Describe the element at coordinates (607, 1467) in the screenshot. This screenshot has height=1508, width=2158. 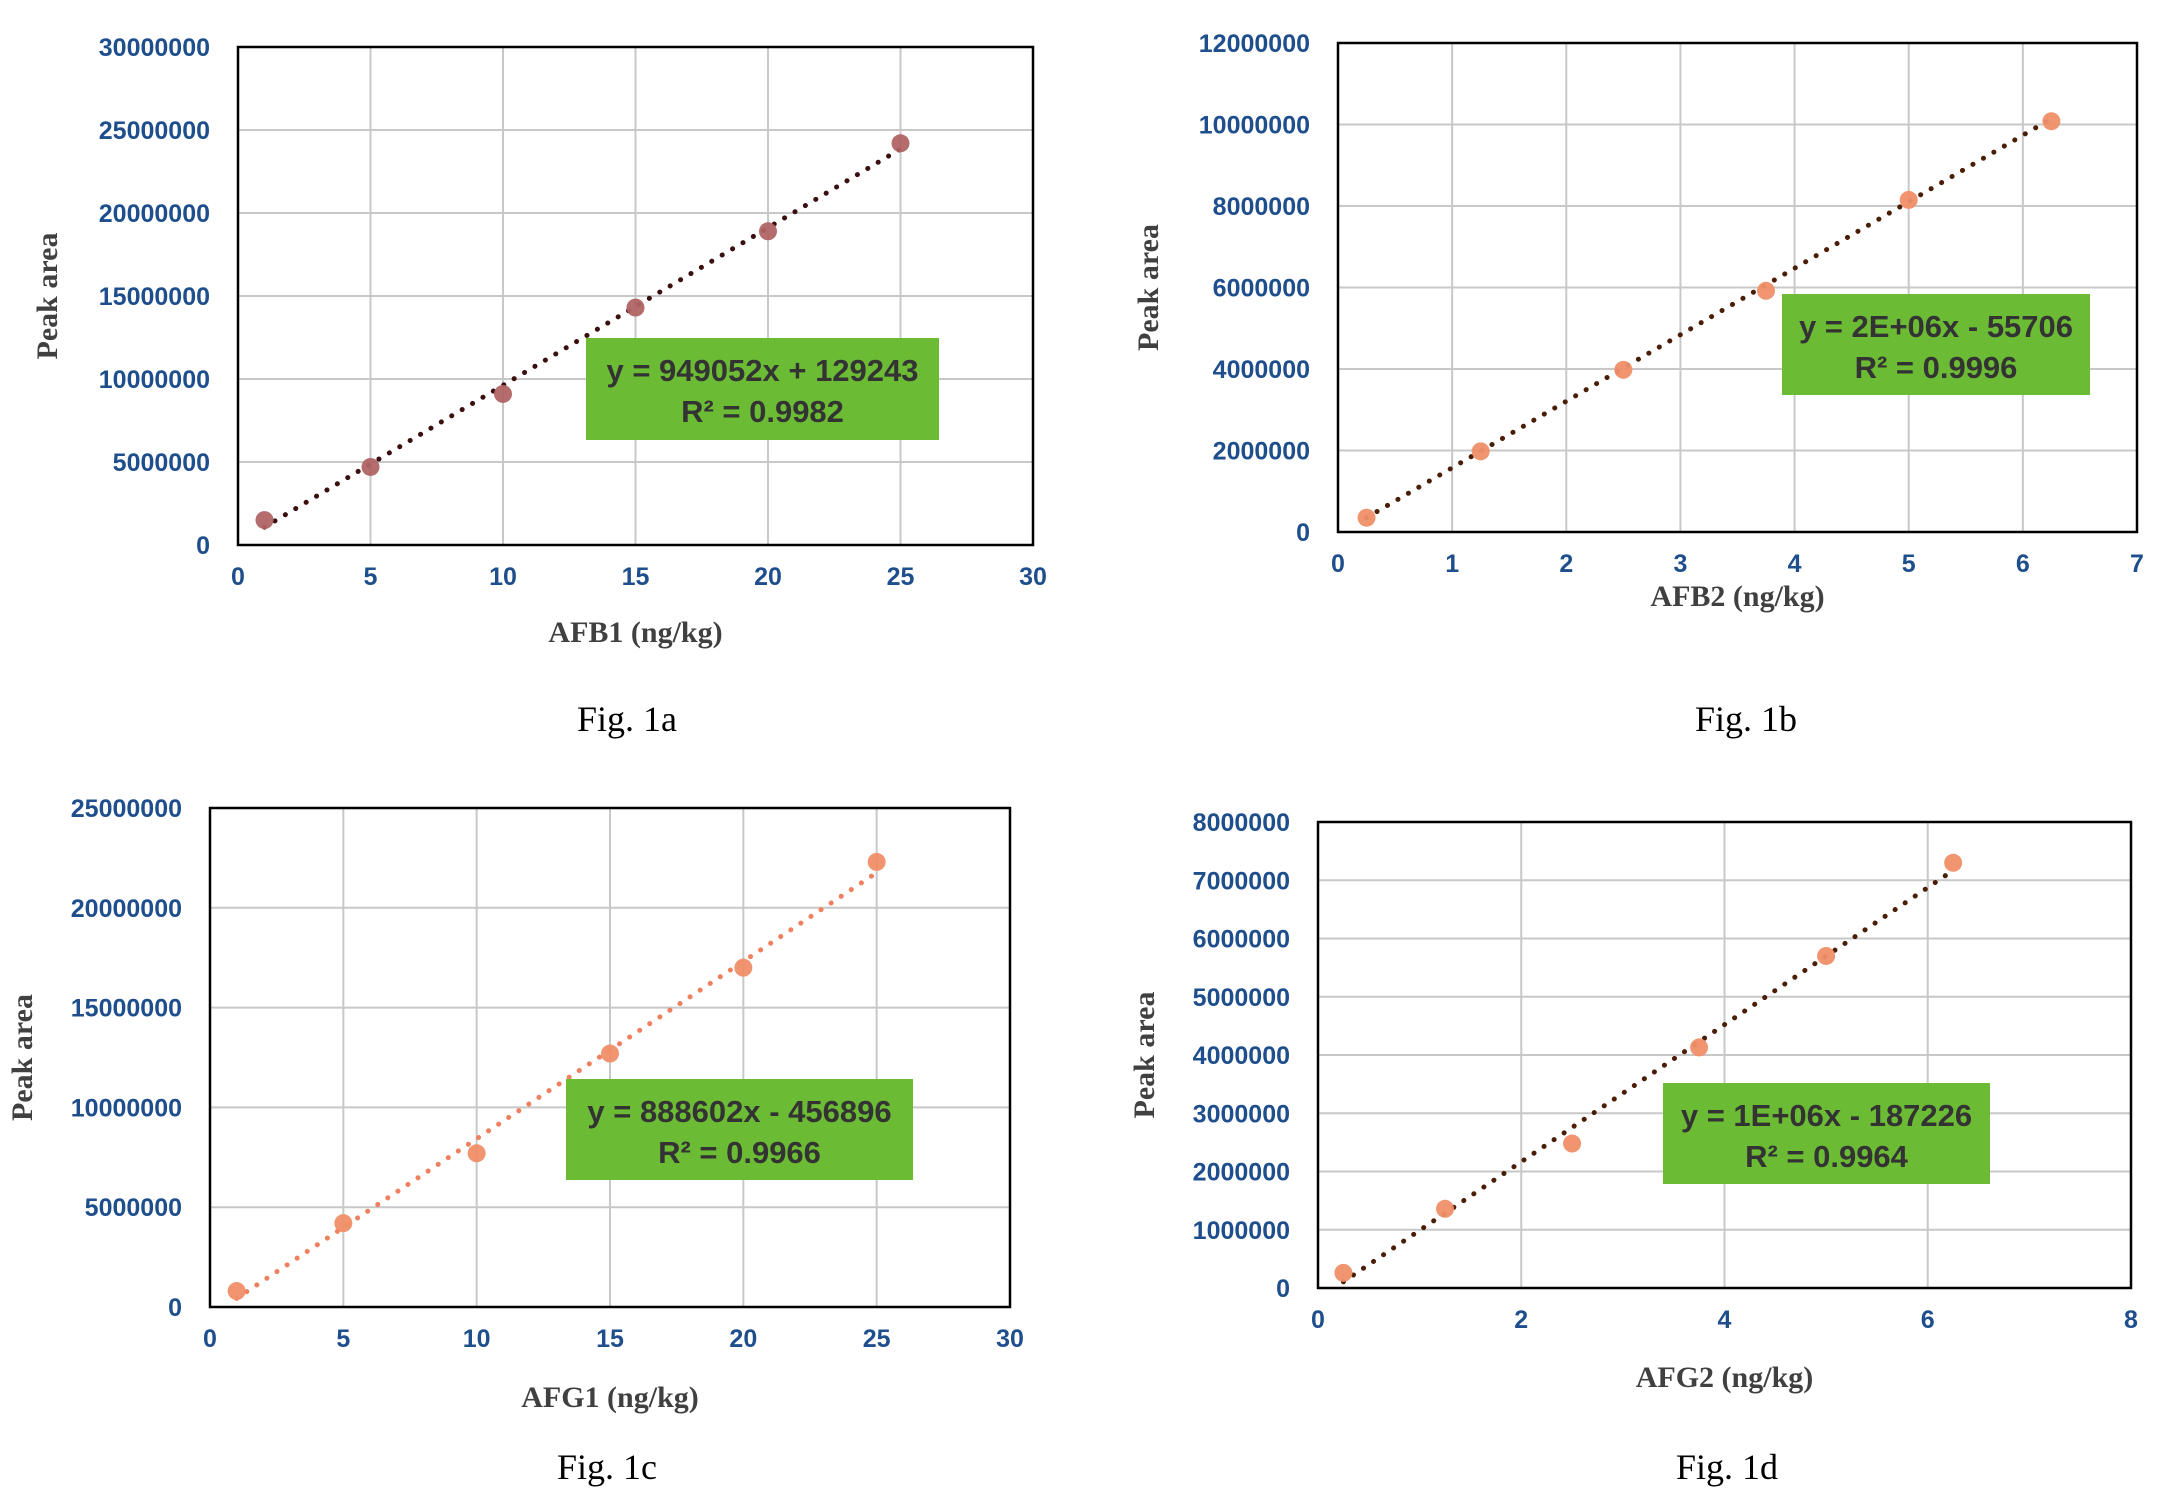
I see `figure-caption: Fig. 1c` at that location.